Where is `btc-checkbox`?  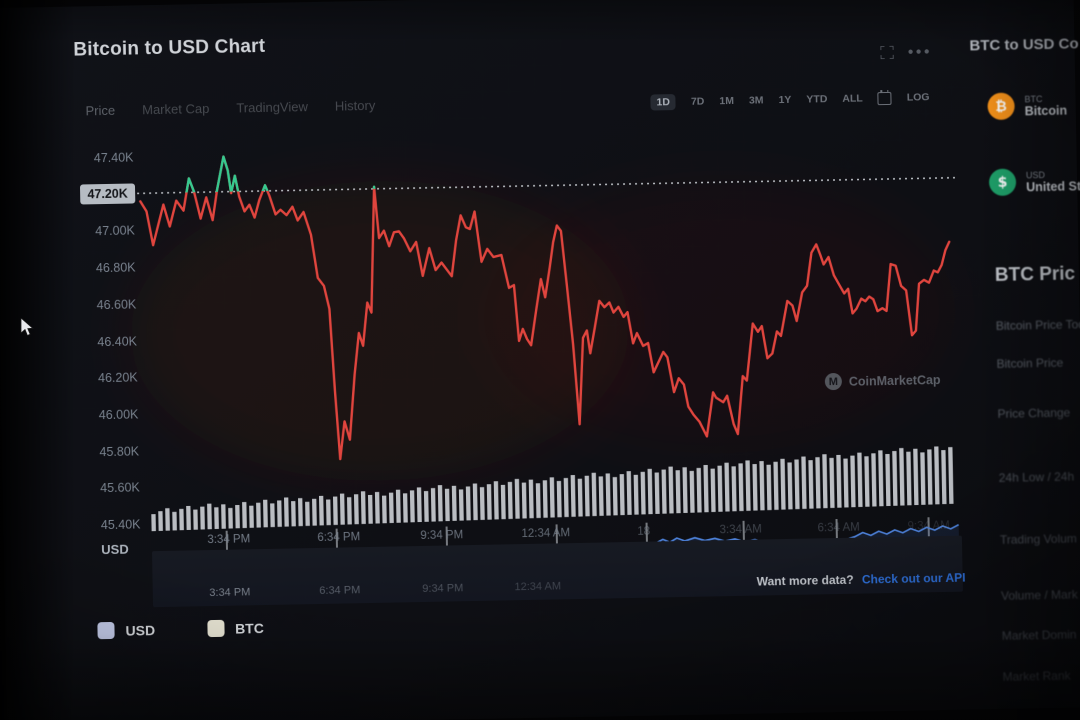 btc-checkbox is located at coordinates (215, 628).